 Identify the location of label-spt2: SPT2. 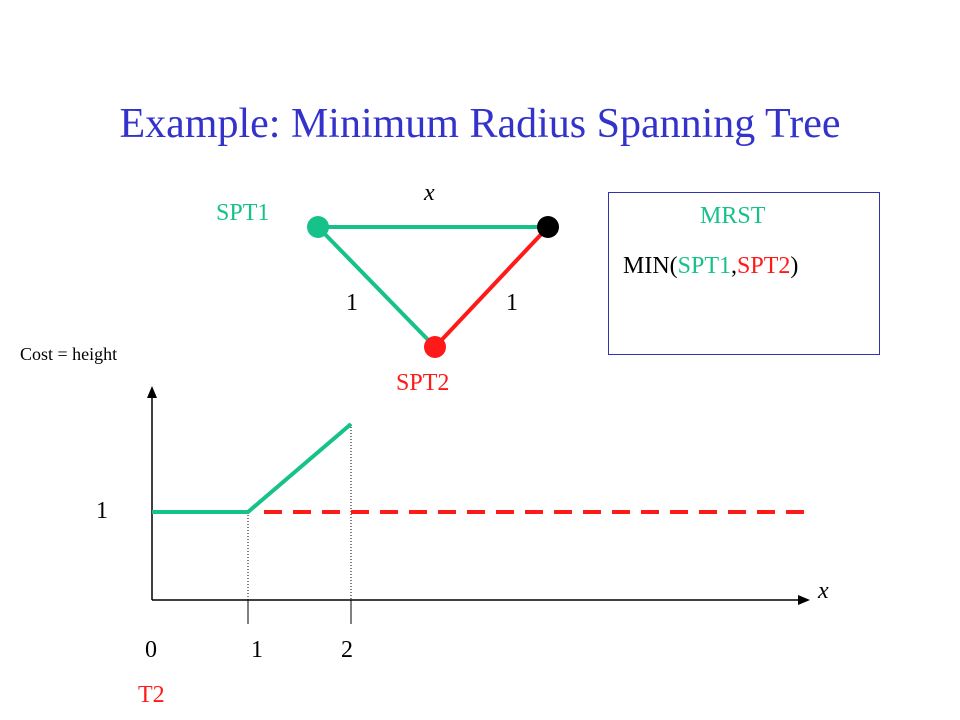
(423, 383).